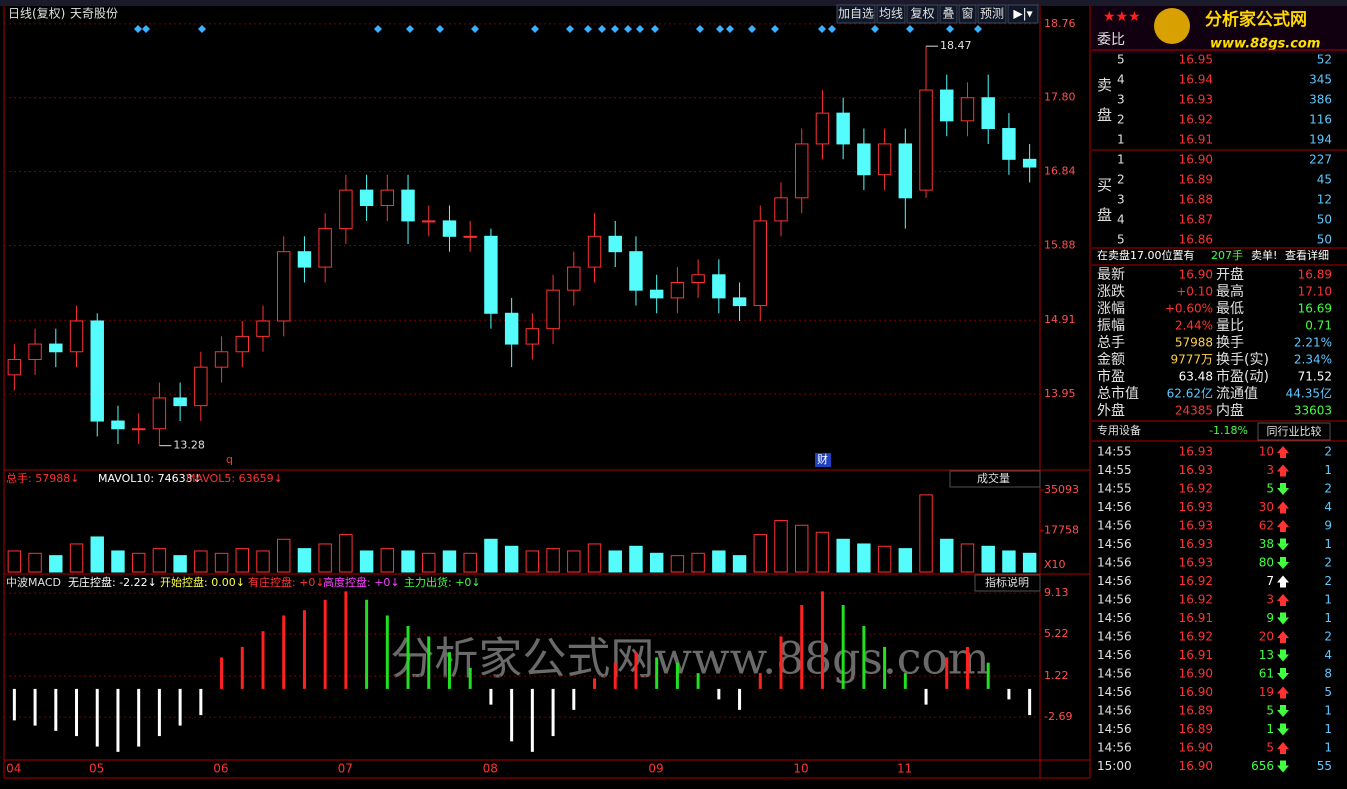  I want to click on indicator-legend: 主力出货: +0↓, so click(442, 582).